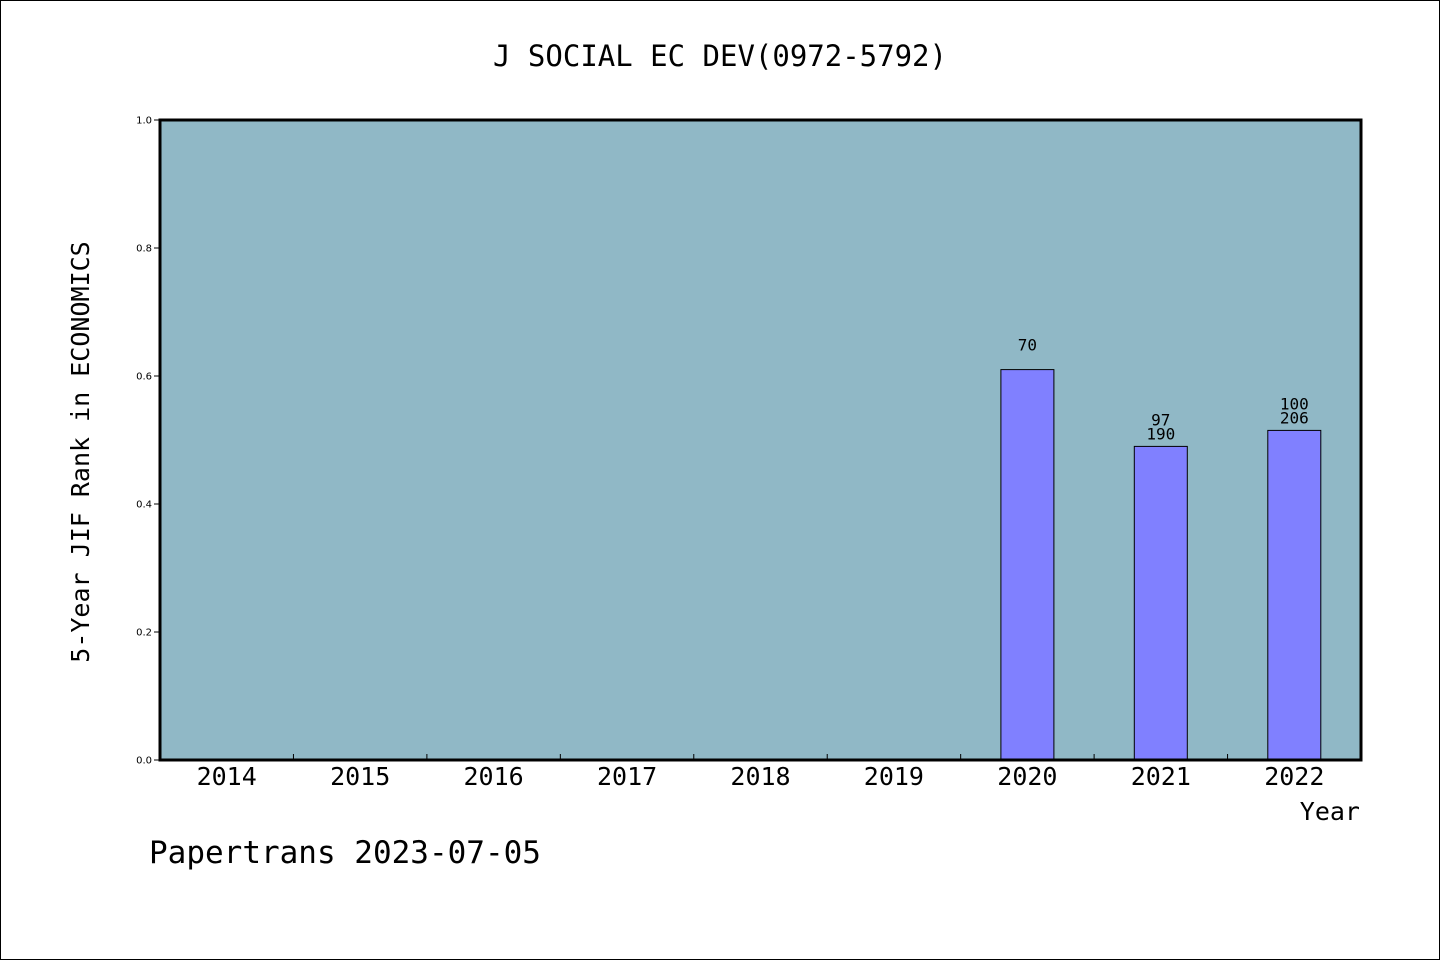  What do you see at coordinates (1330, 811) in the screenshot?
I see `x-axis-label: Year` at bounding box center [1330, 811].